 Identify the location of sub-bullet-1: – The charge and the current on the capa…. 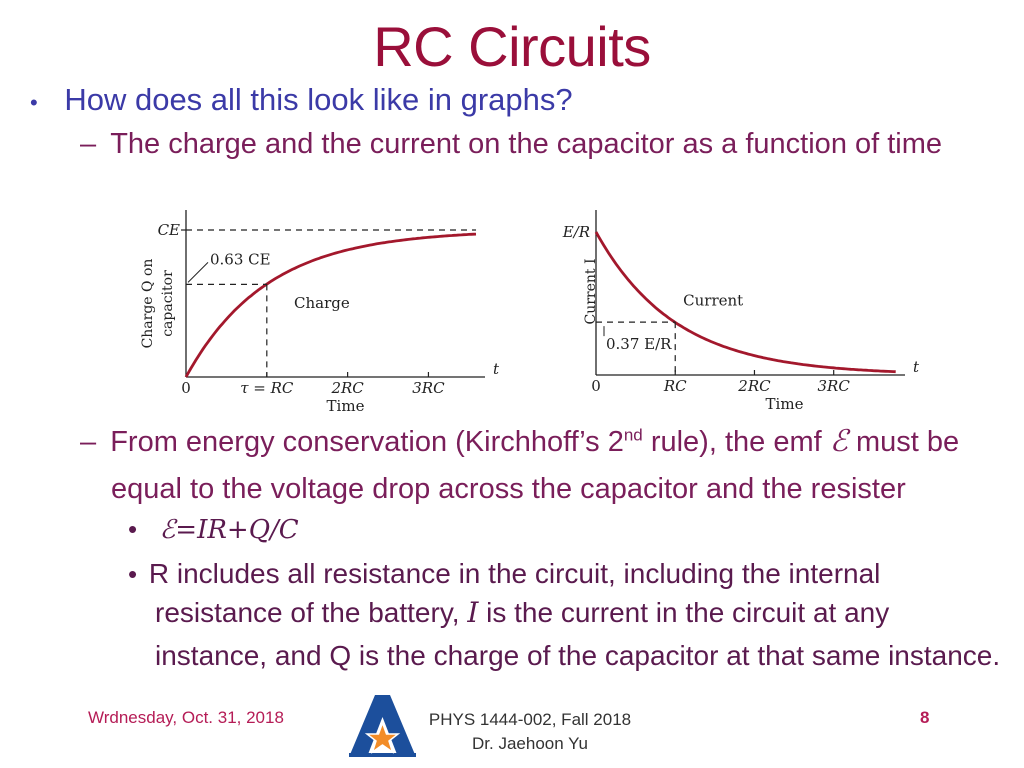
(511, 144).